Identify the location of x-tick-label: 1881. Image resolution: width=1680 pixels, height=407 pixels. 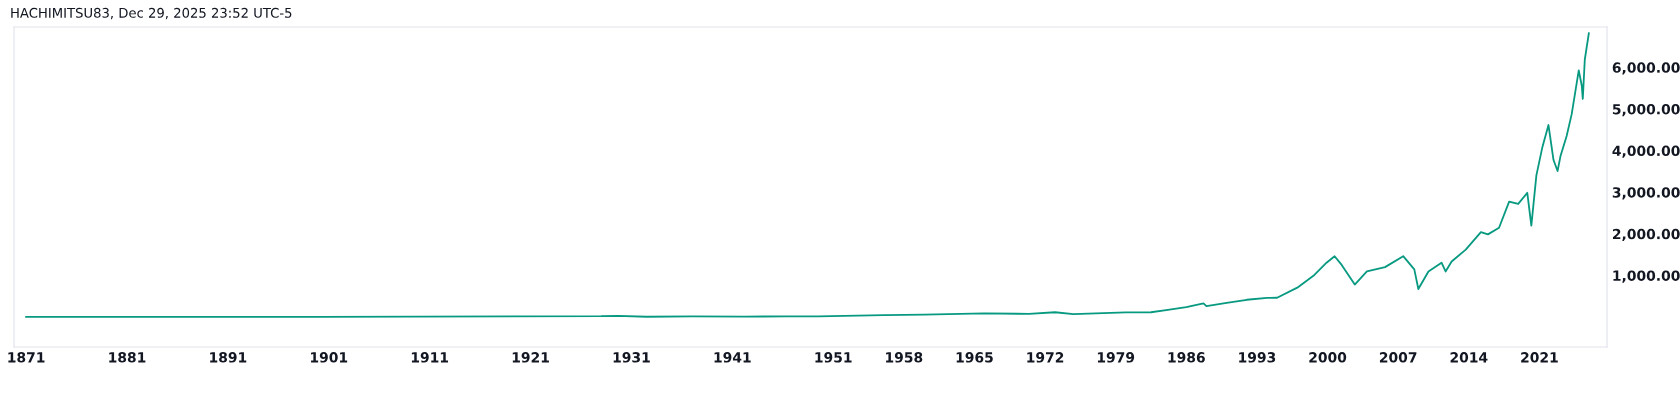
(127, 357).